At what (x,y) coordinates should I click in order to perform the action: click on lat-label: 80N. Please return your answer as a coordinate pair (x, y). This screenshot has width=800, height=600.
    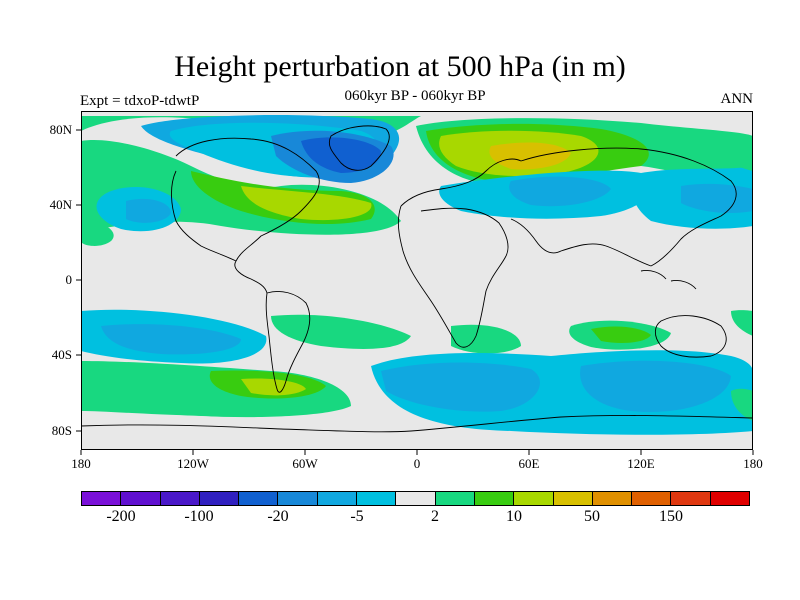
    Looking at the image, I should click on (60, 129).